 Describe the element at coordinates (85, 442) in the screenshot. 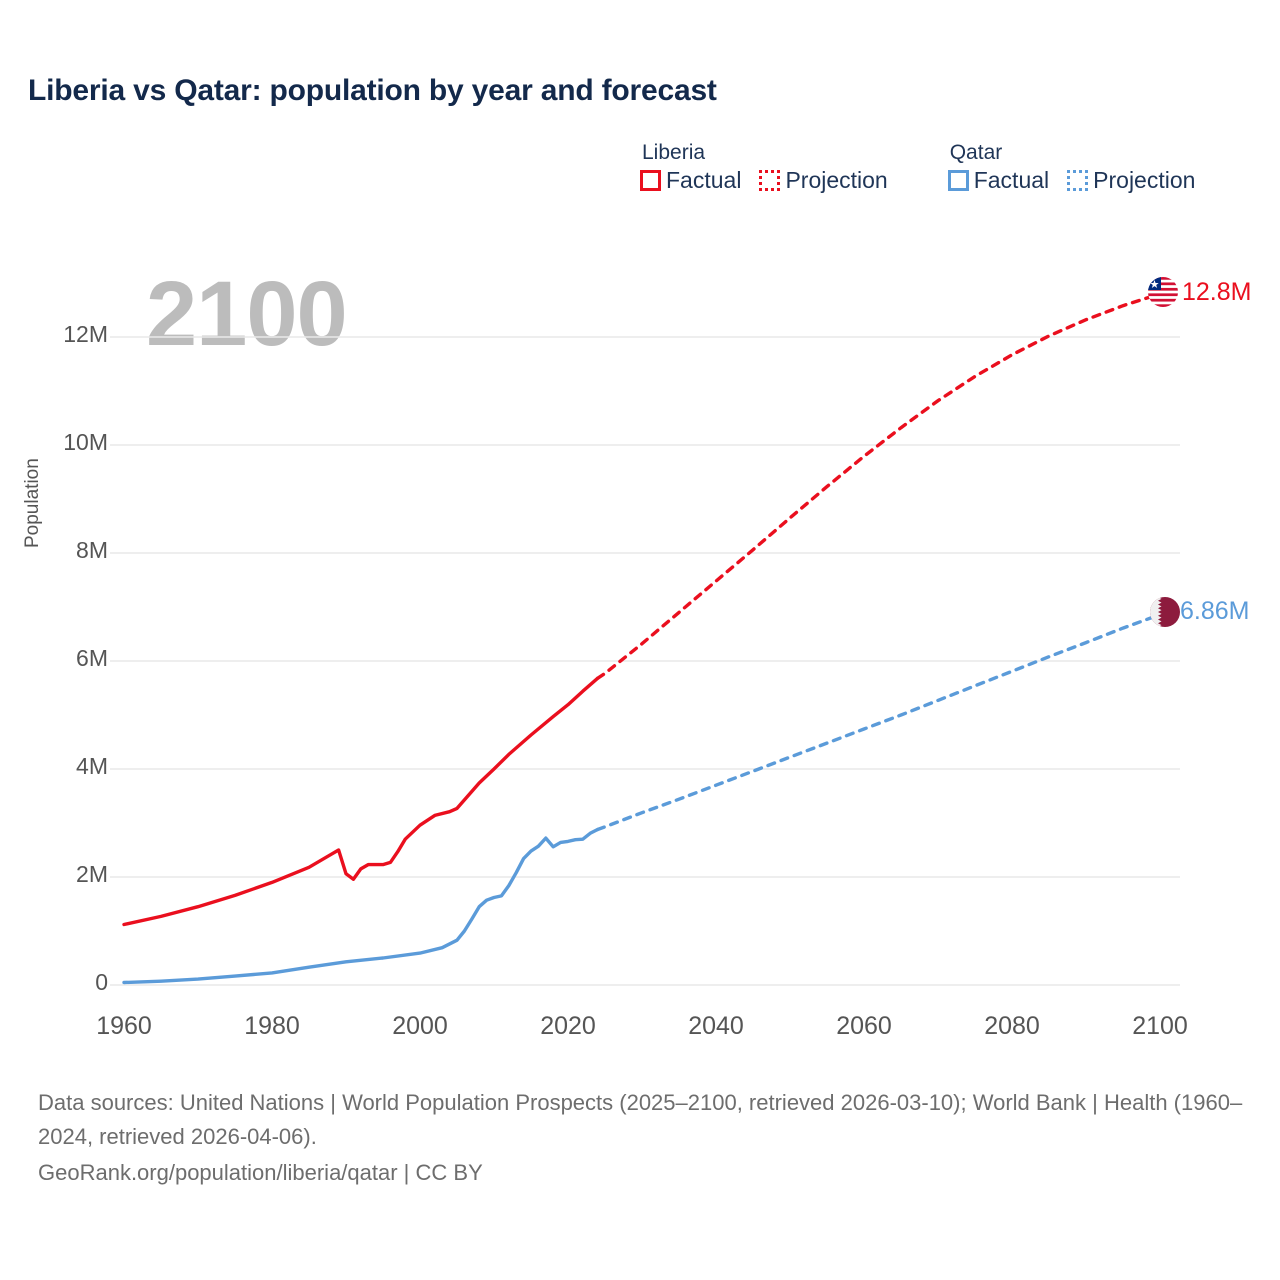

I see `y-tick-label: 10M` at that location.